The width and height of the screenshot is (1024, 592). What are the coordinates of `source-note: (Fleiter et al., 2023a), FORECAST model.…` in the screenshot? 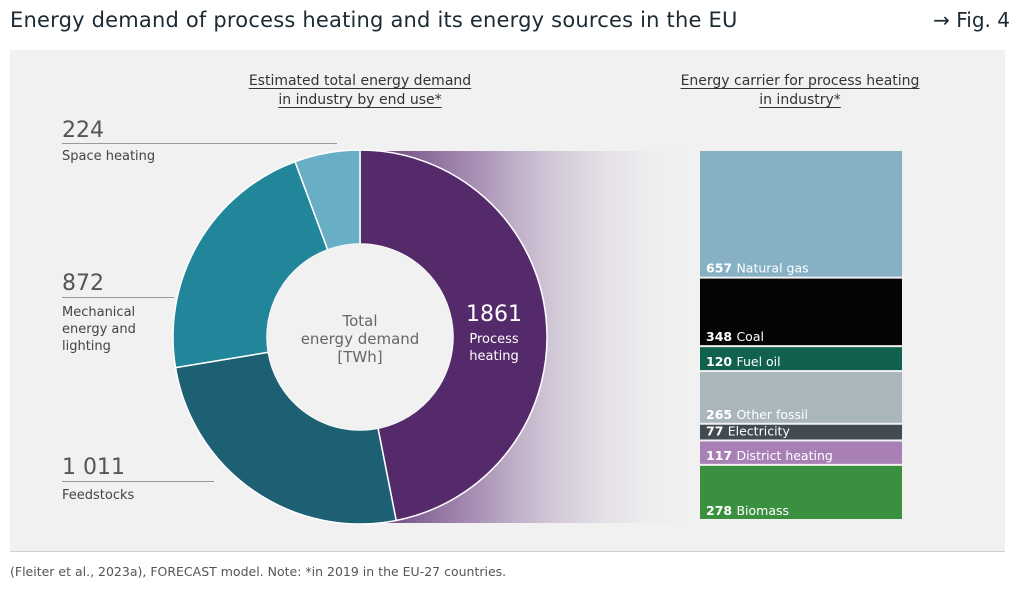 It's located at (258, 571).